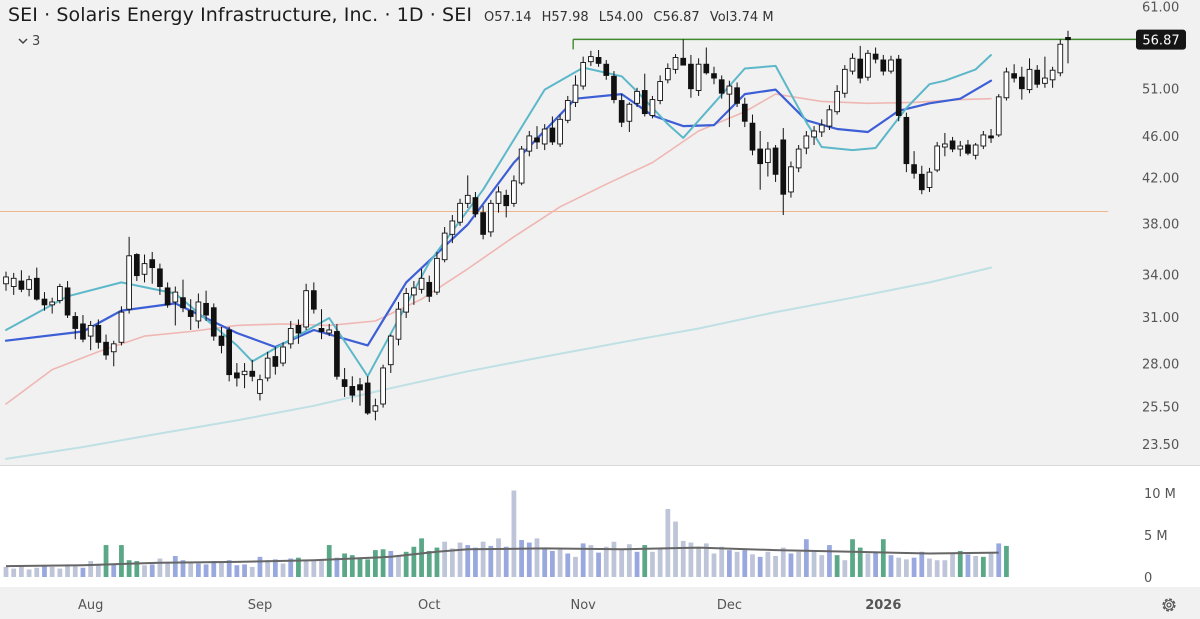 The height and width of the screenshot is (619, 1200). Describe the element at coordinates (29, 41) in the screenshot. I see `indicators-toggle: 3` at that location.